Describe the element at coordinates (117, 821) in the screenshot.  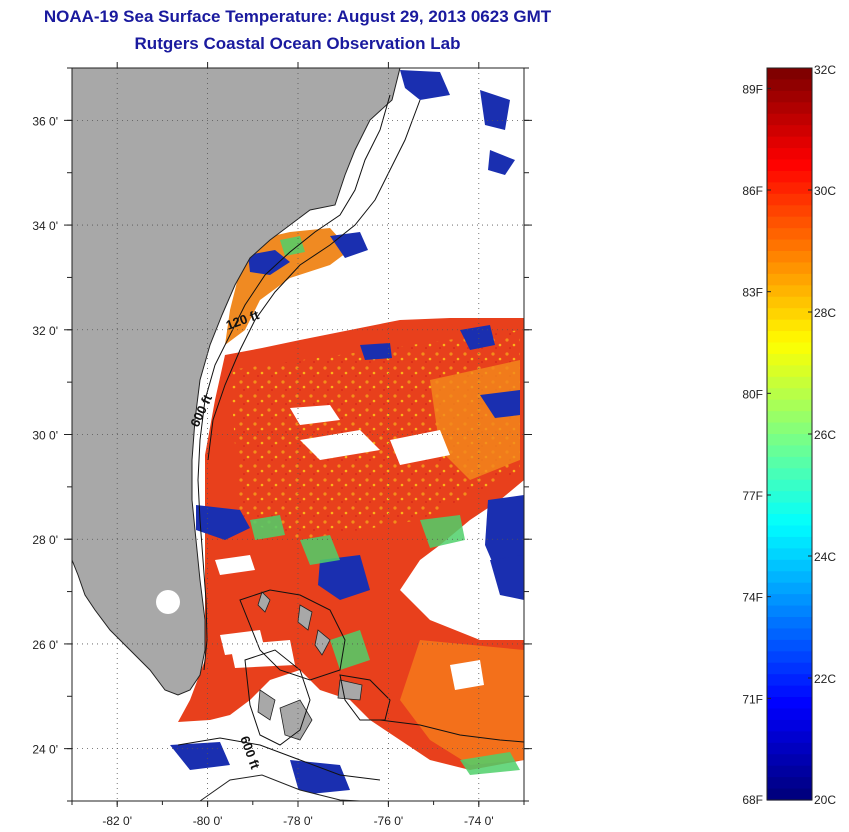
I see `lon-tick-label: -82 0'` at that location.